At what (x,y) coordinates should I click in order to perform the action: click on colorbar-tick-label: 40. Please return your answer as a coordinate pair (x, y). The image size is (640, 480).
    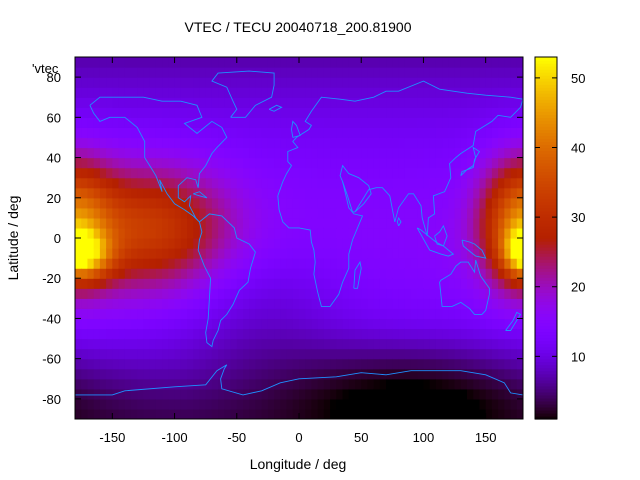
    Looking at the image, I should click on (578, 148).